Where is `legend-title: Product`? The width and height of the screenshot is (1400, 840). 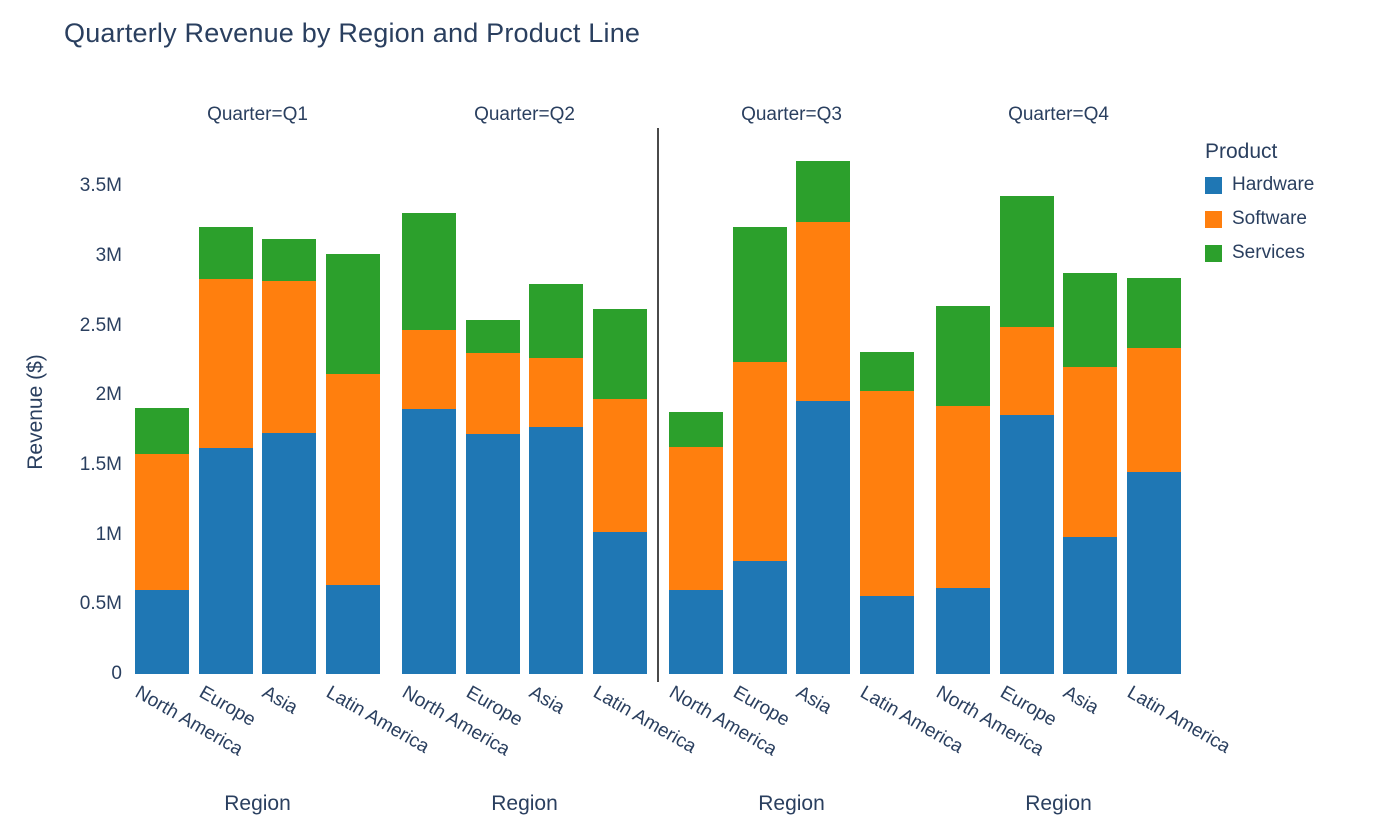
legend-title: Product is located at coordinates (1241, 151).